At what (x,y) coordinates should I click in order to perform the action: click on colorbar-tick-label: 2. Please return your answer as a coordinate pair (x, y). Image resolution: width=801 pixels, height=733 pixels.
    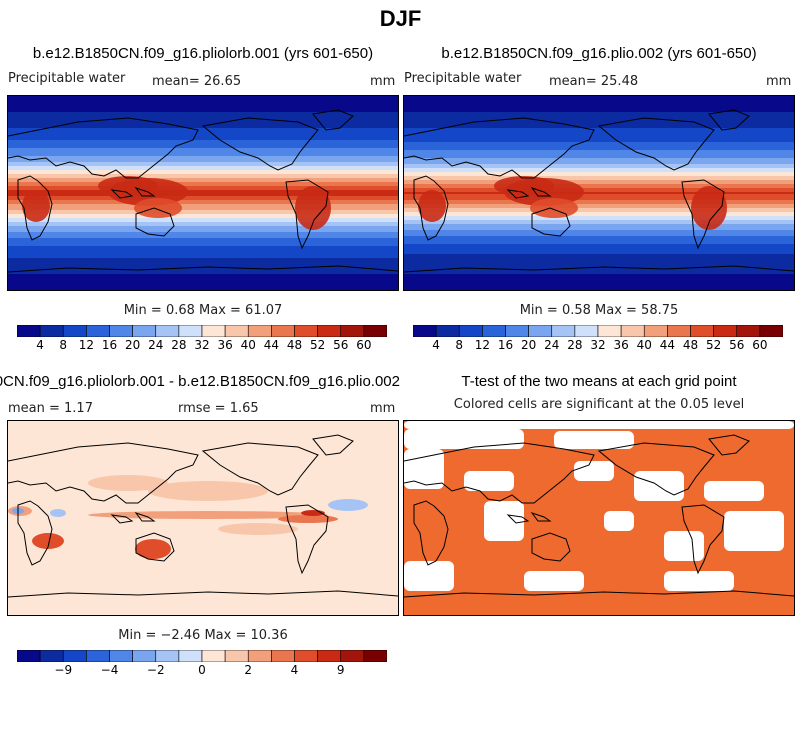
    Looking at the image, I should click on (248, 670).